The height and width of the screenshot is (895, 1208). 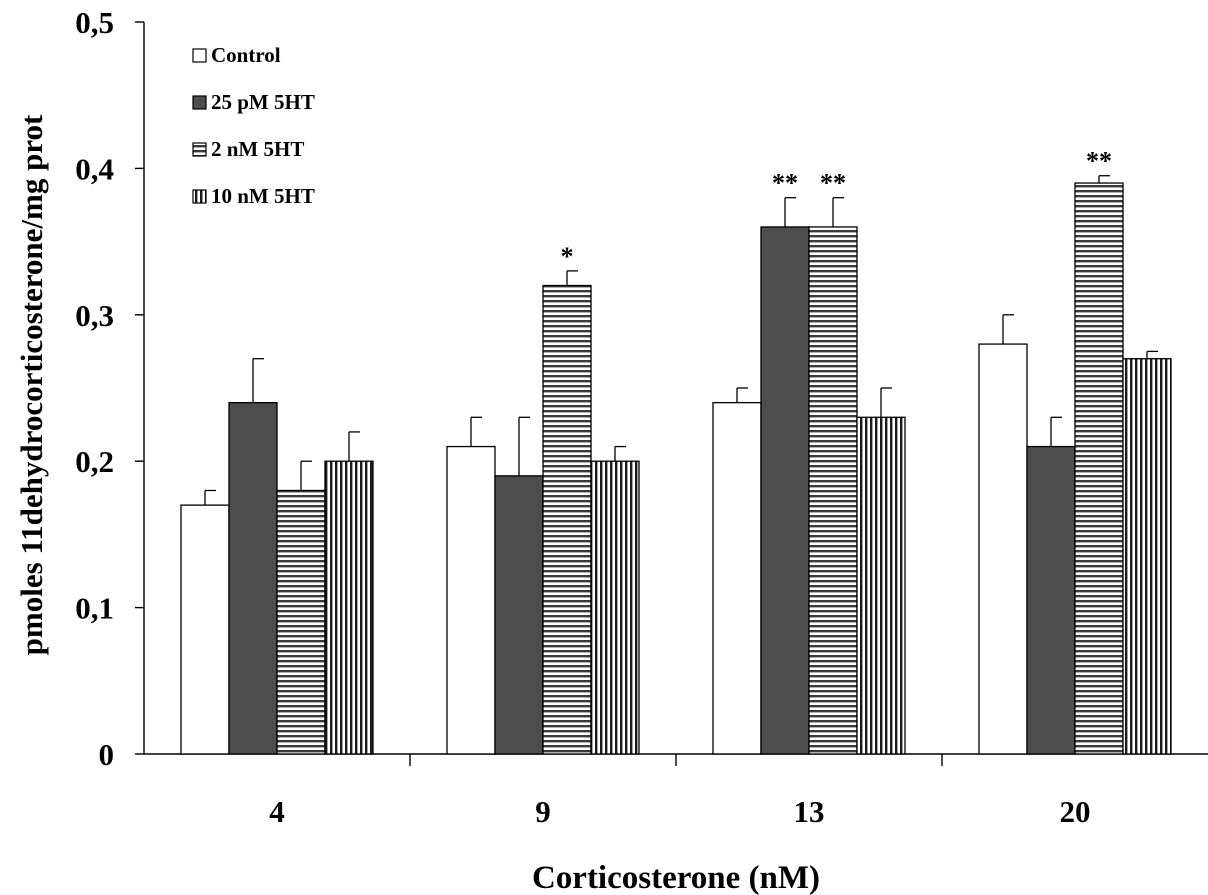 I want to click on legend-label: Control, so click(x=246, y=55).